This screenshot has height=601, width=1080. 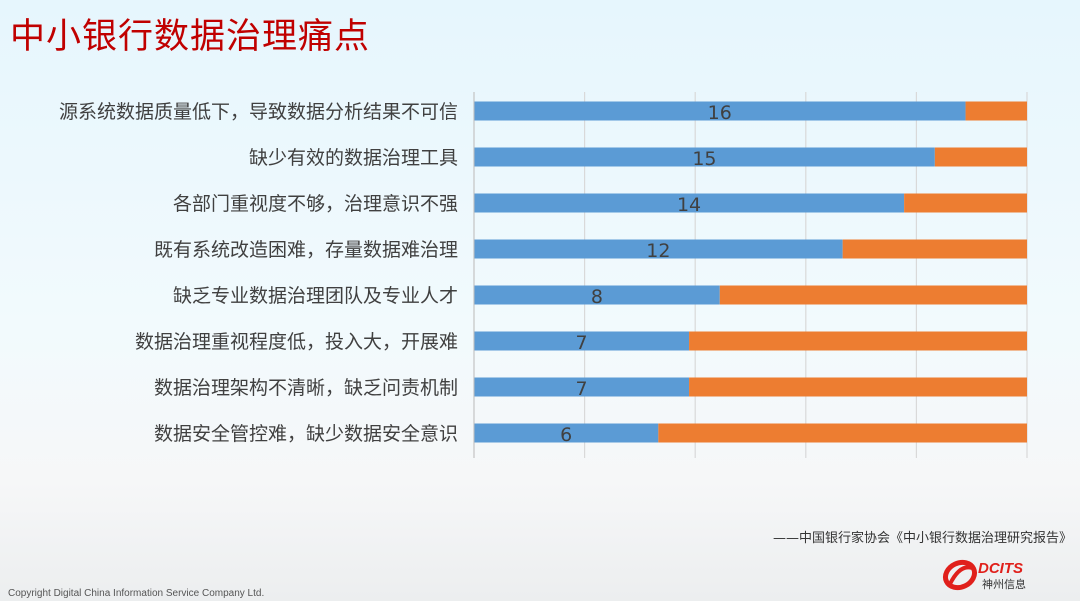 I want to click on data-label: 8, so click(x=597, y=297).